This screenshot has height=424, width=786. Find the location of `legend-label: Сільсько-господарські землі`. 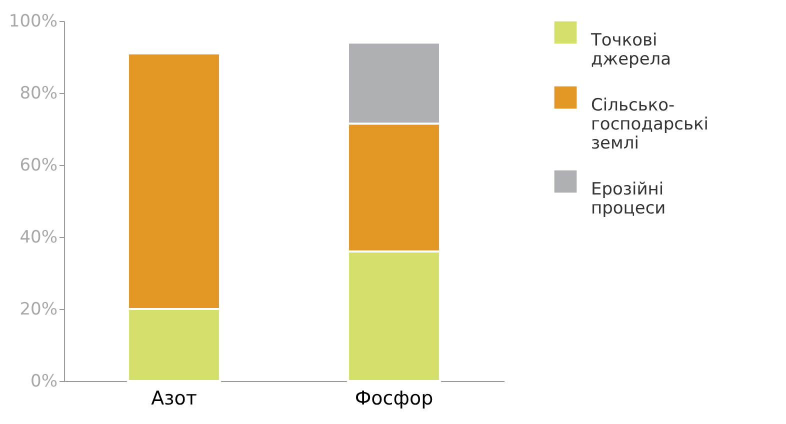

legend-label: Сільсько-господарські землі is located at coordinates (650, 125).